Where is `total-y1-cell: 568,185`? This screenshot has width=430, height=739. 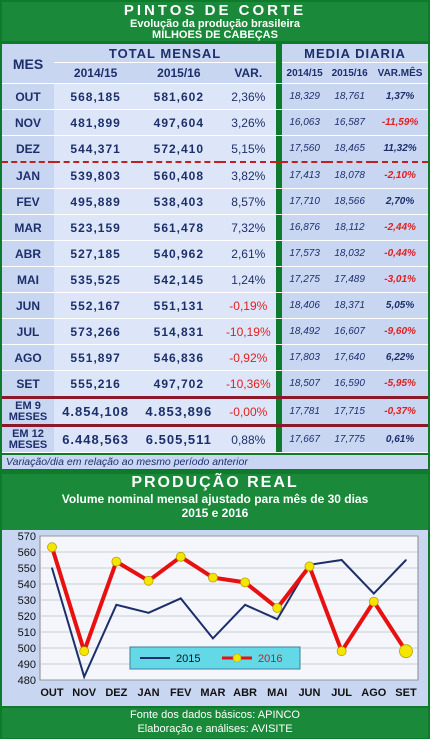 total-y1-cell: 568,185 is located at coordinates (96, 97).